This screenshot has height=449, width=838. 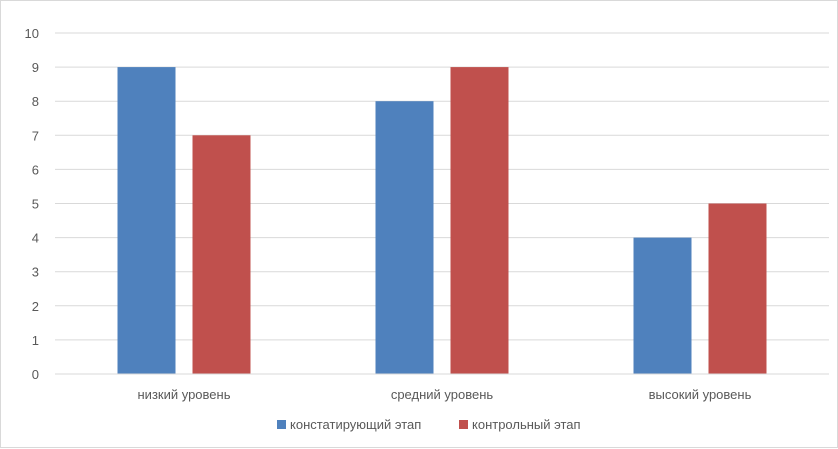 What do you see at coordinates (35, 169) in the screenshot?
I see `y-tick-label: 6` at bounding box center [35, 169].